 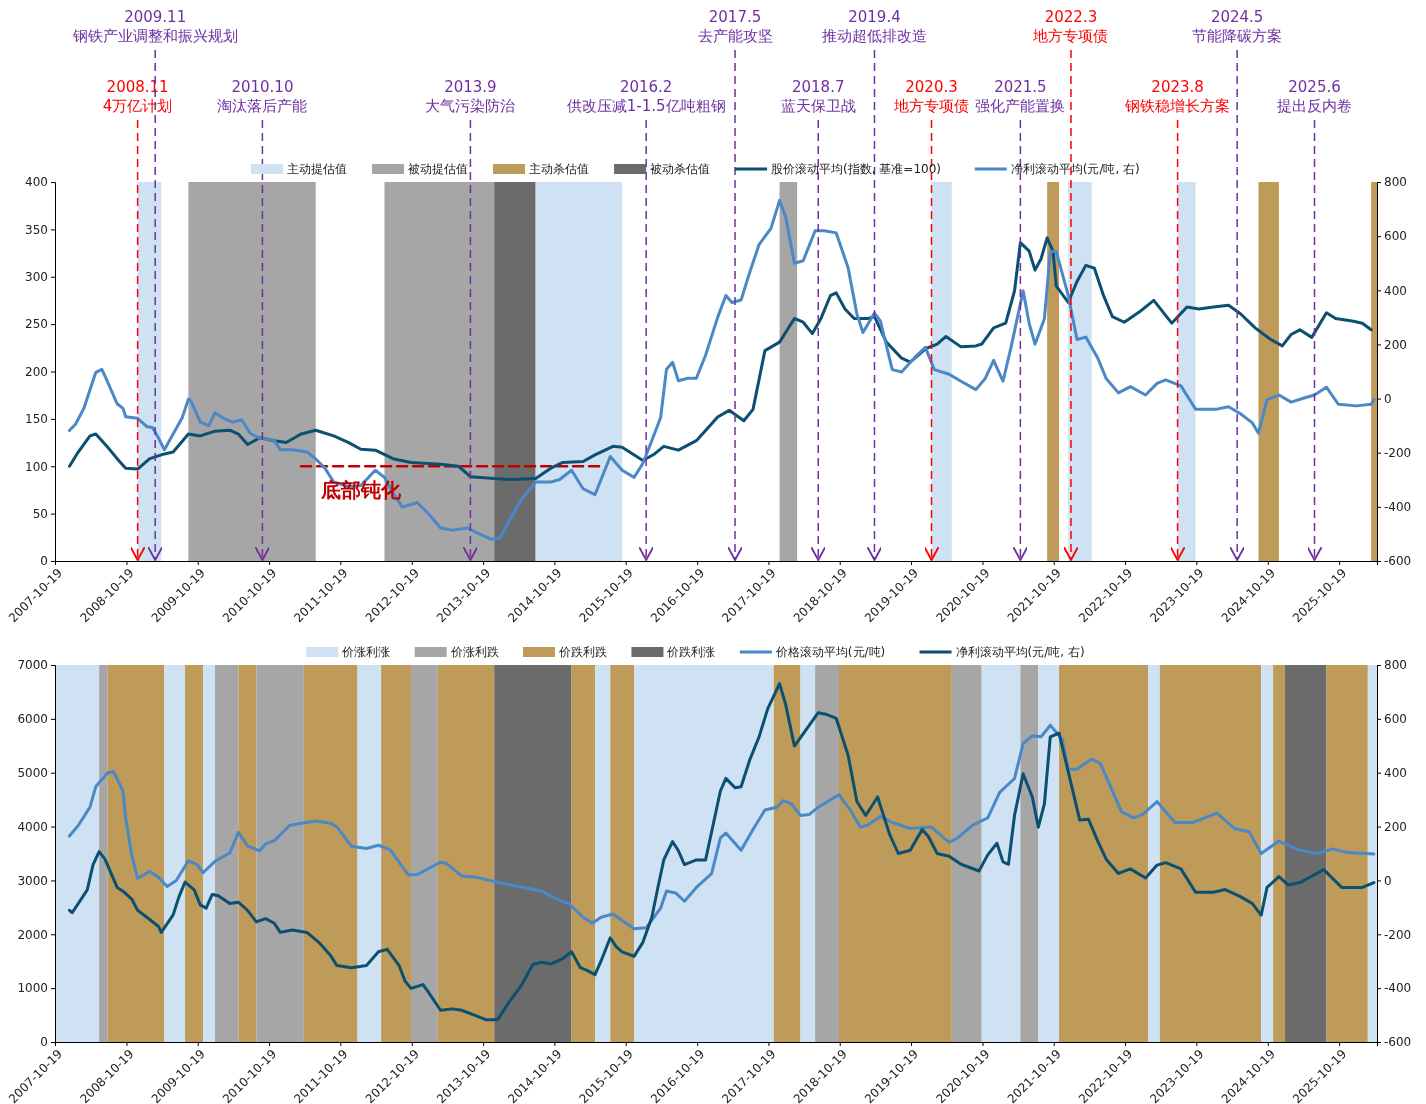 I want to click on y-tick-label: 6000, so click(x=32, y=719).